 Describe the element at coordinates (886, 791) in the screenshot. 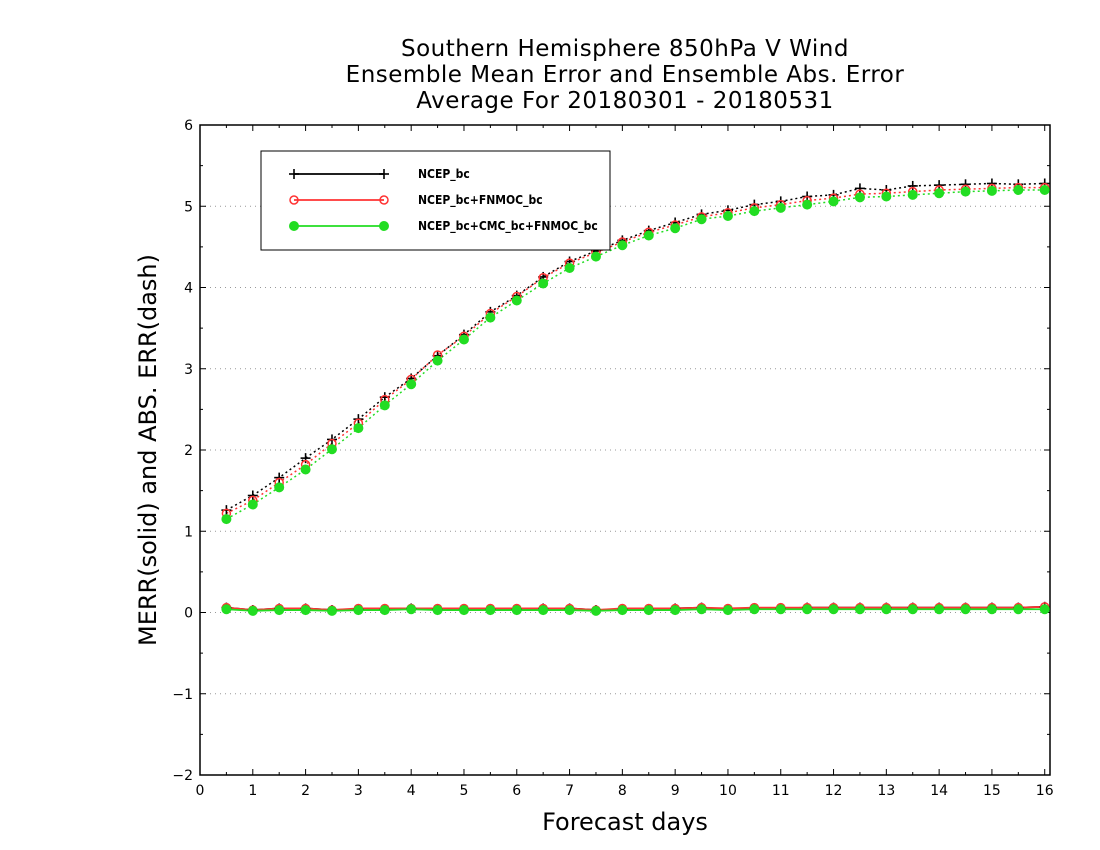

I see `x-tick-label: 13` at that location.